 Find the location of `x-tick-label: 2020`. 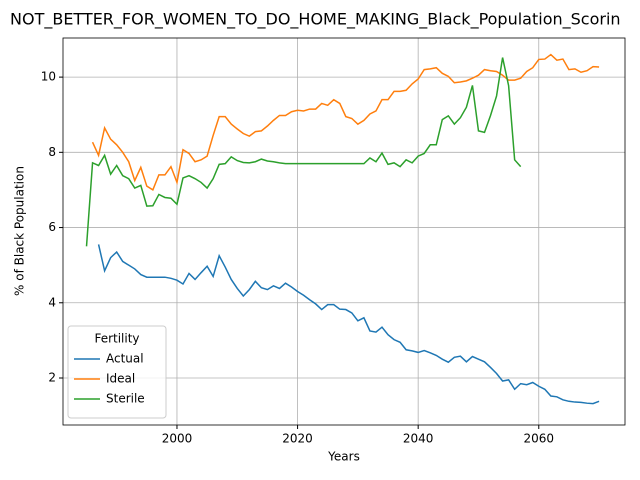

x-tick-label: 2020 is located at coordinates (297, 439).